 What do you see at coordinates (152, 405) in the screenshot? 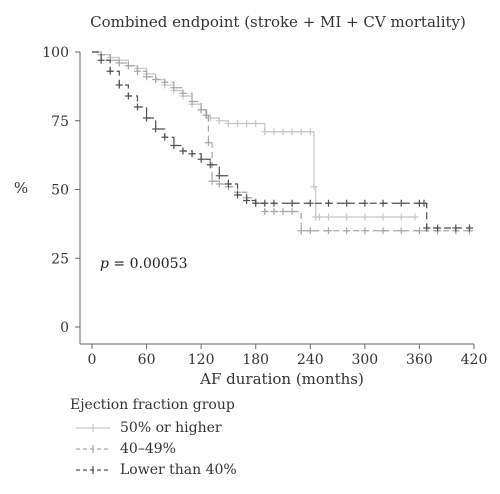
I see `legend-title: Ejection fraction group` at bounding box center [152, 405].